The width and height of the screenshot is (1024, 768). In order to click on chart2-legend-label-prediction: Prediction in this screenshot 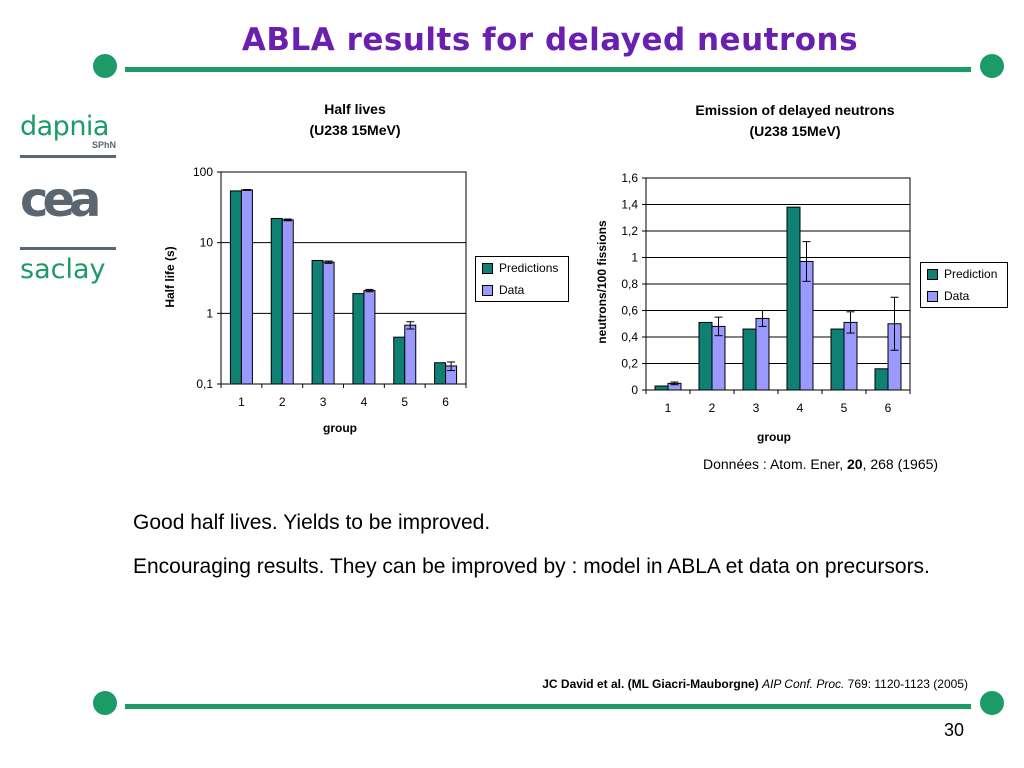, I will do `click(971, 274)`.